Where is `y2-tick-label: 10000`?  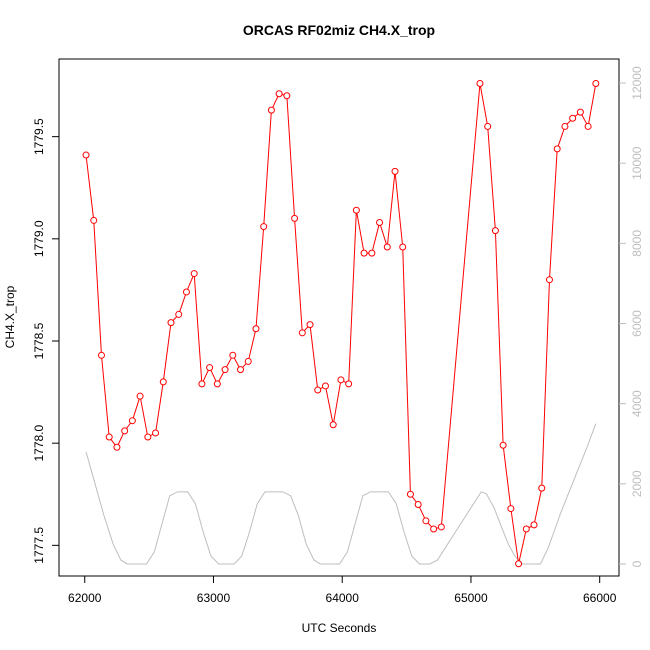
y2-tick-label: 10000 is located at coordinates (637, 163).